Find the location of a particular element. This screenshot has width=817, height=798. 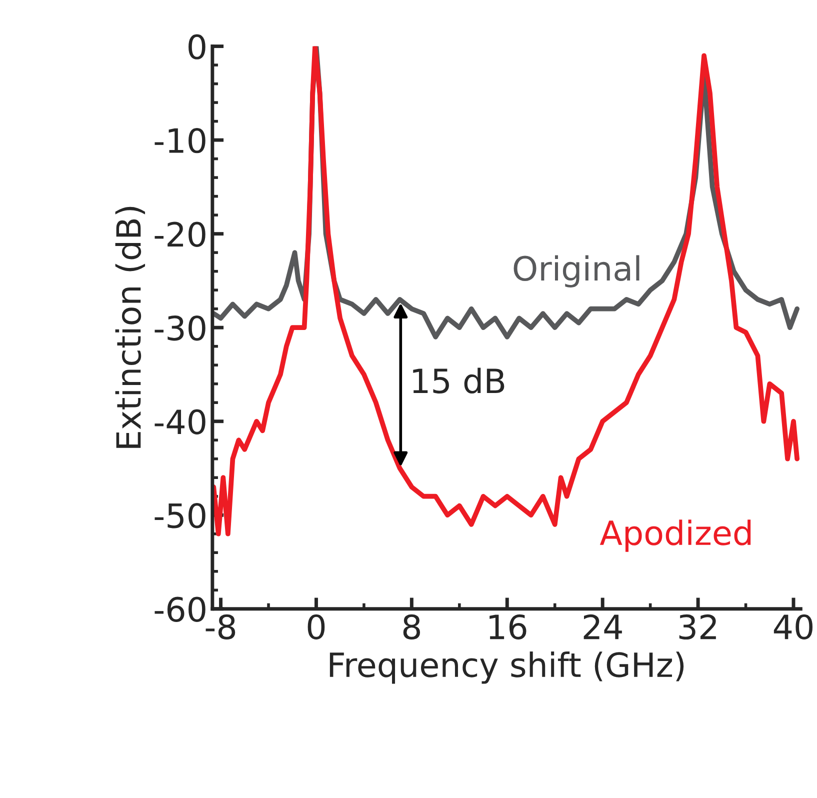

series-label: Original is located at coordinates (577, 271).